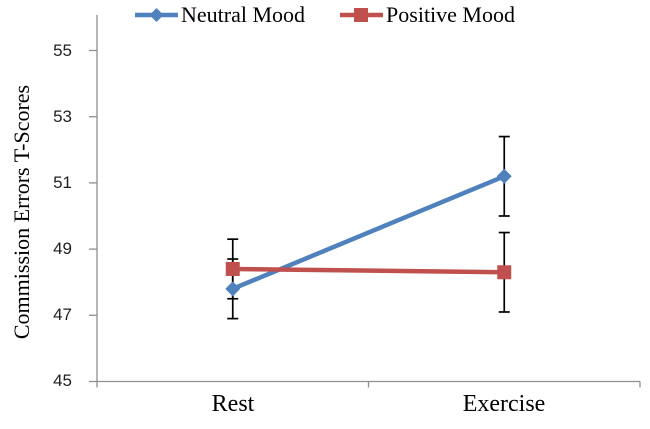  What do you see at coordinates (62, 380) in the screenshot?
I see `y-tick-label-45: 45` at bounding box center [62, 380].